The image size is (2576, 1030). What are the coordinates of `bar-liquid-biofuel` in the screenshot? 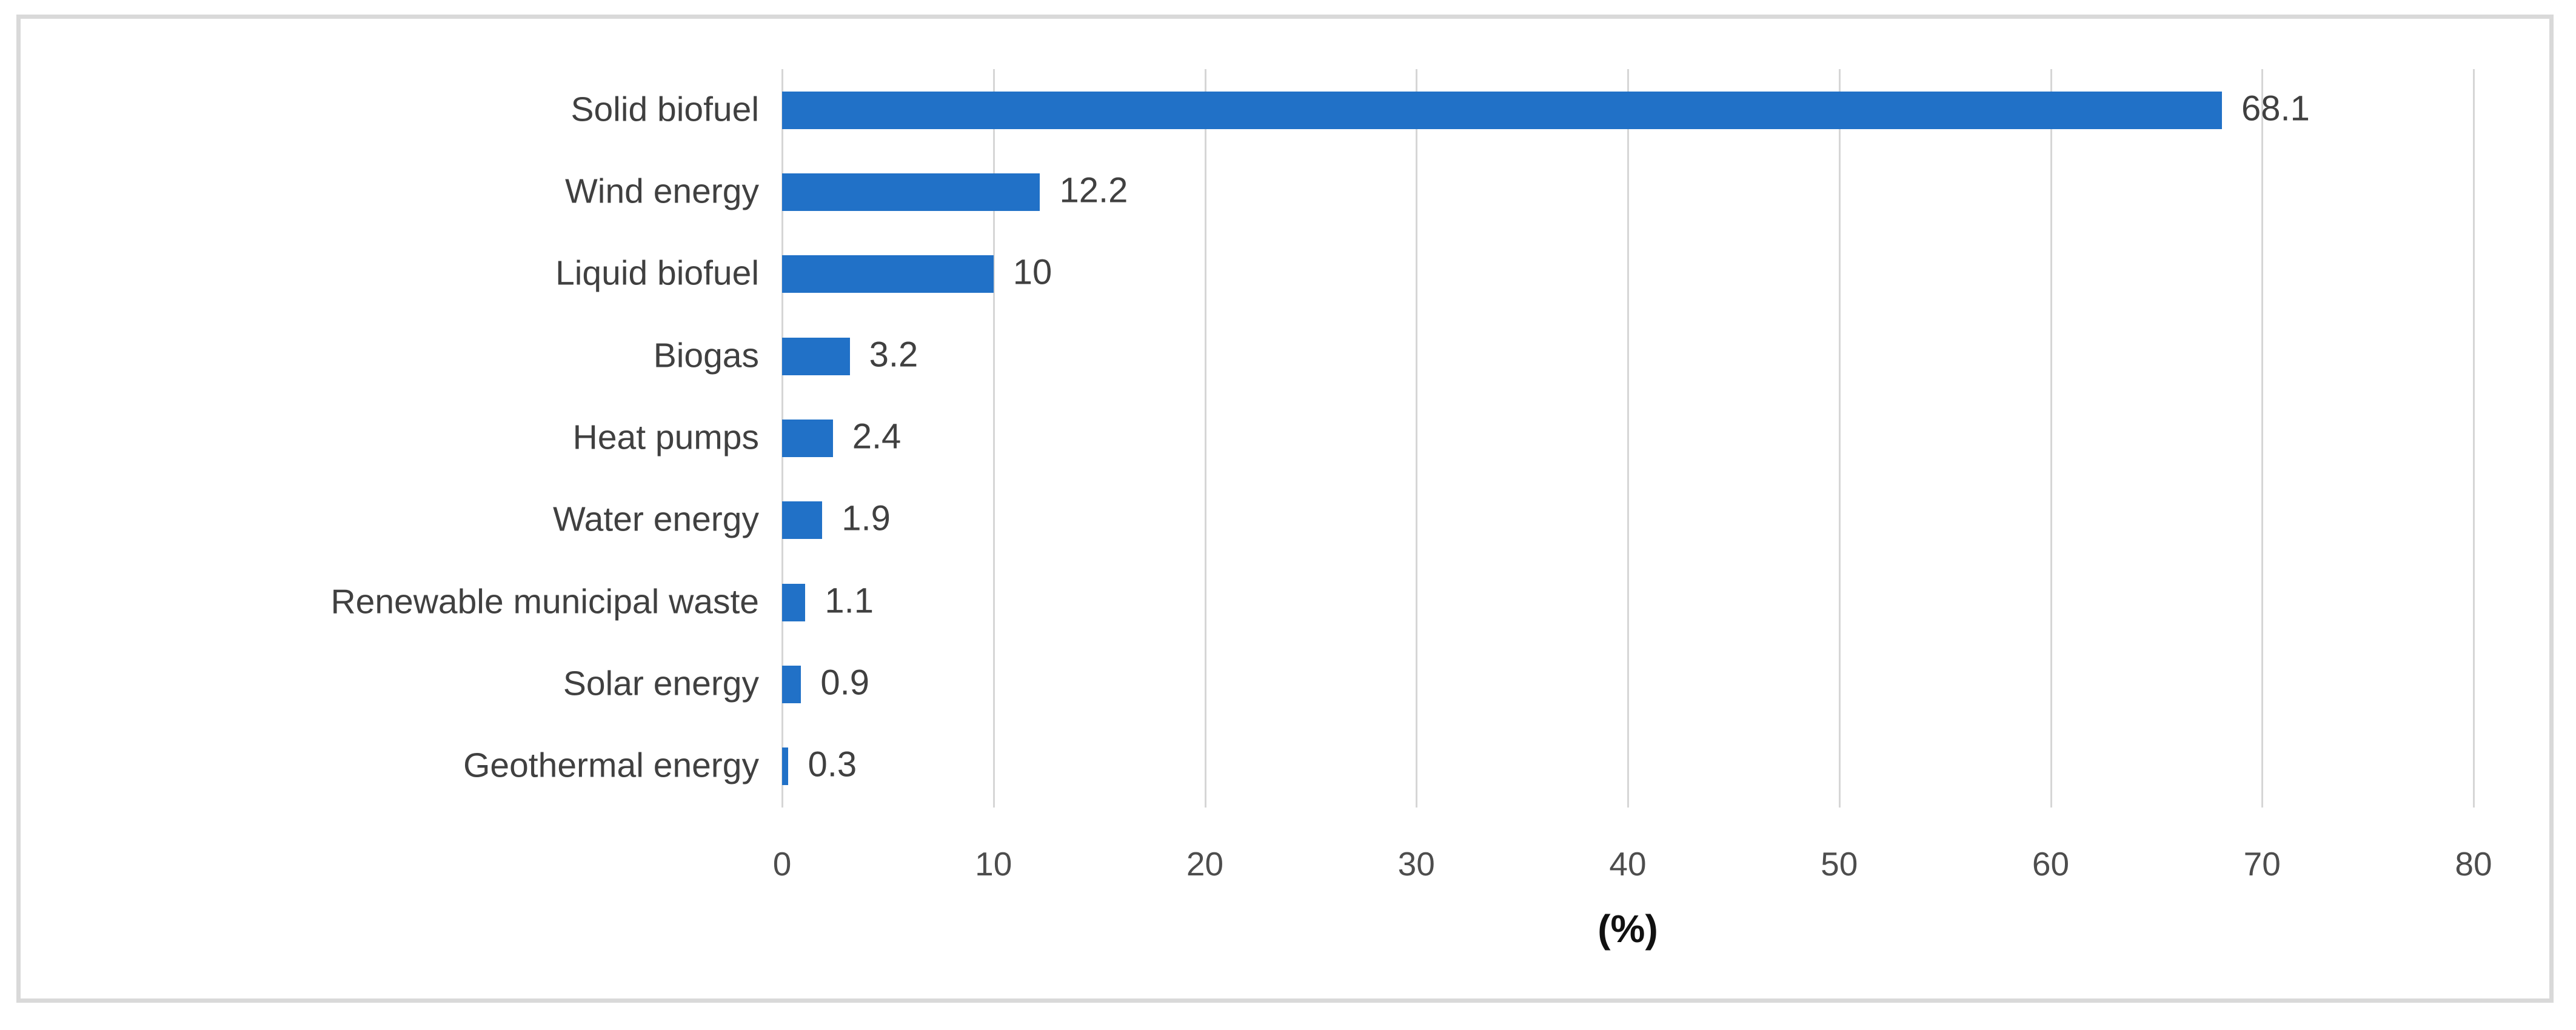 It's located at (888, 274).